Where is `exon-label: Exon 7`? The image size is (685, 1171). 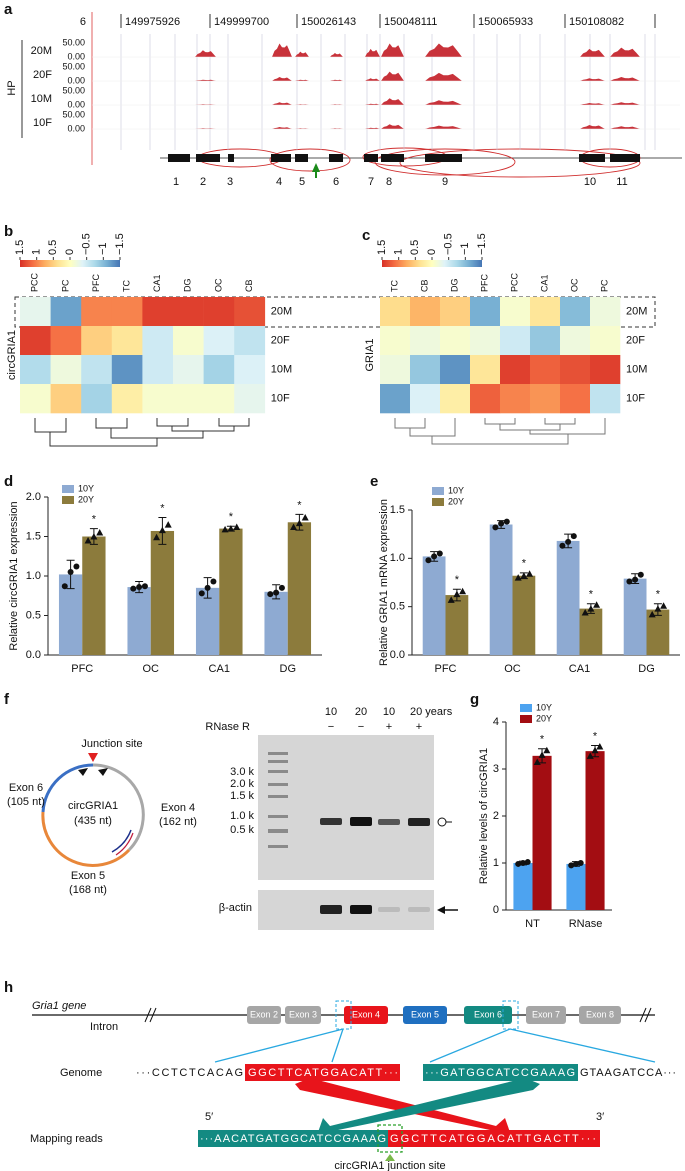
exon-label: Exon 7 is located at coordinates (546, 1014).